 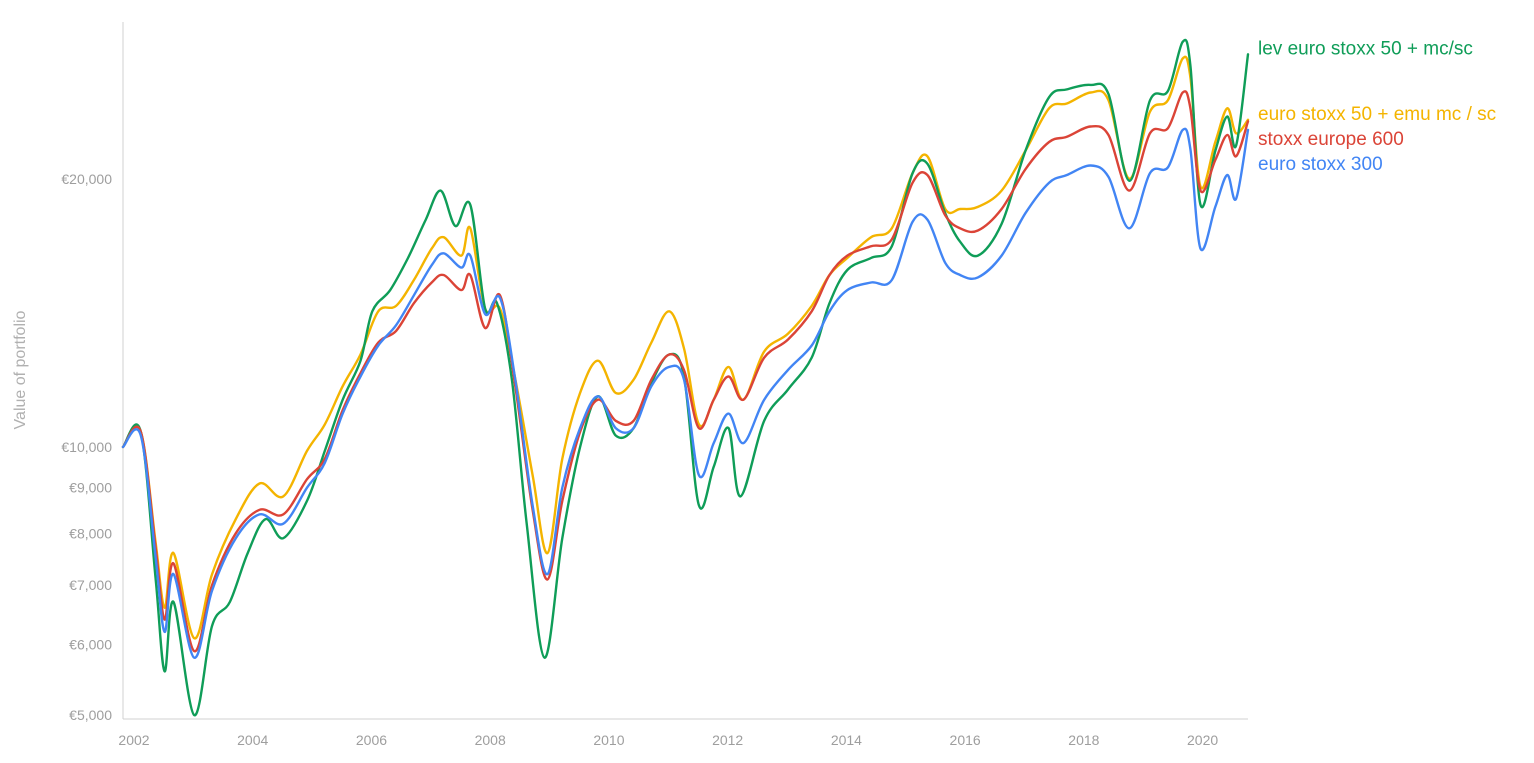 What do you see at coordinates (846, 740) in the screenshot?
I see `x-tick-label: 2014` at bounding box center [846, 740].